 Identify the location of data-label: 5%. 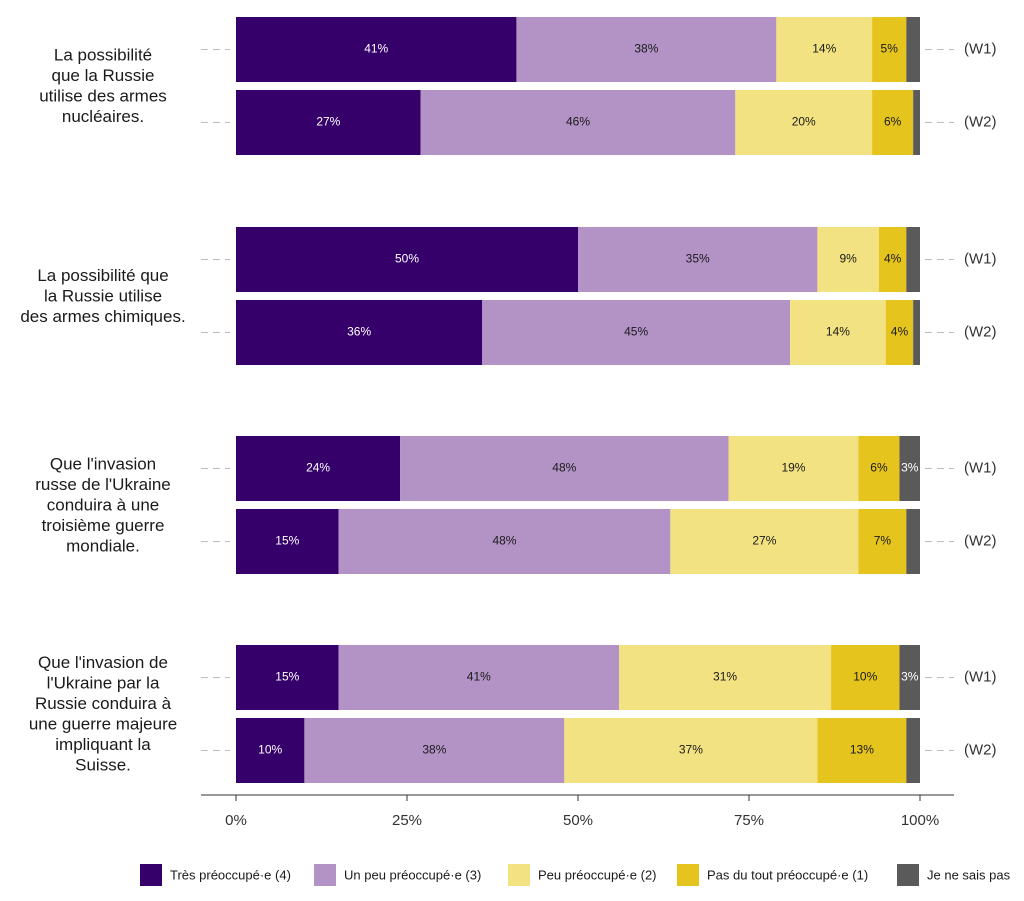
(890, 49).